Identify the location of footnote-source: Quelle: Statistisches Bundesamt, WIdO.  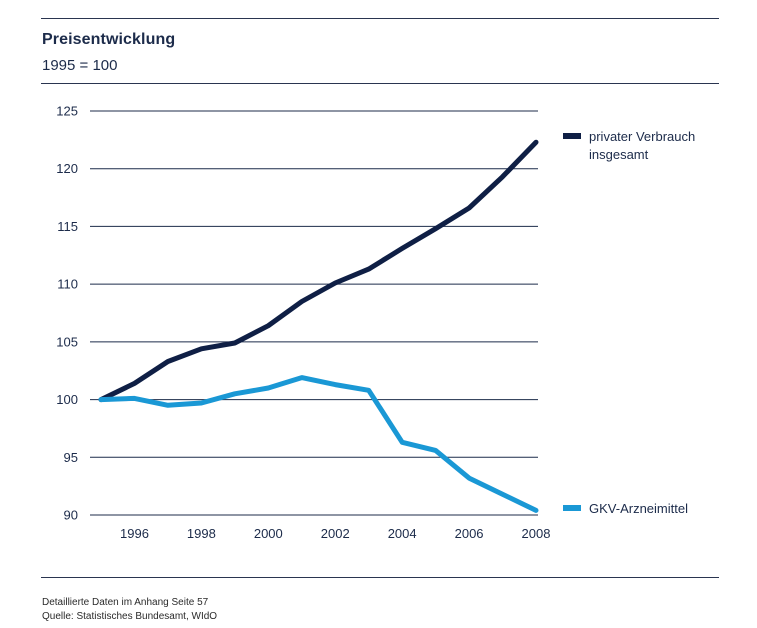
(130, 616).